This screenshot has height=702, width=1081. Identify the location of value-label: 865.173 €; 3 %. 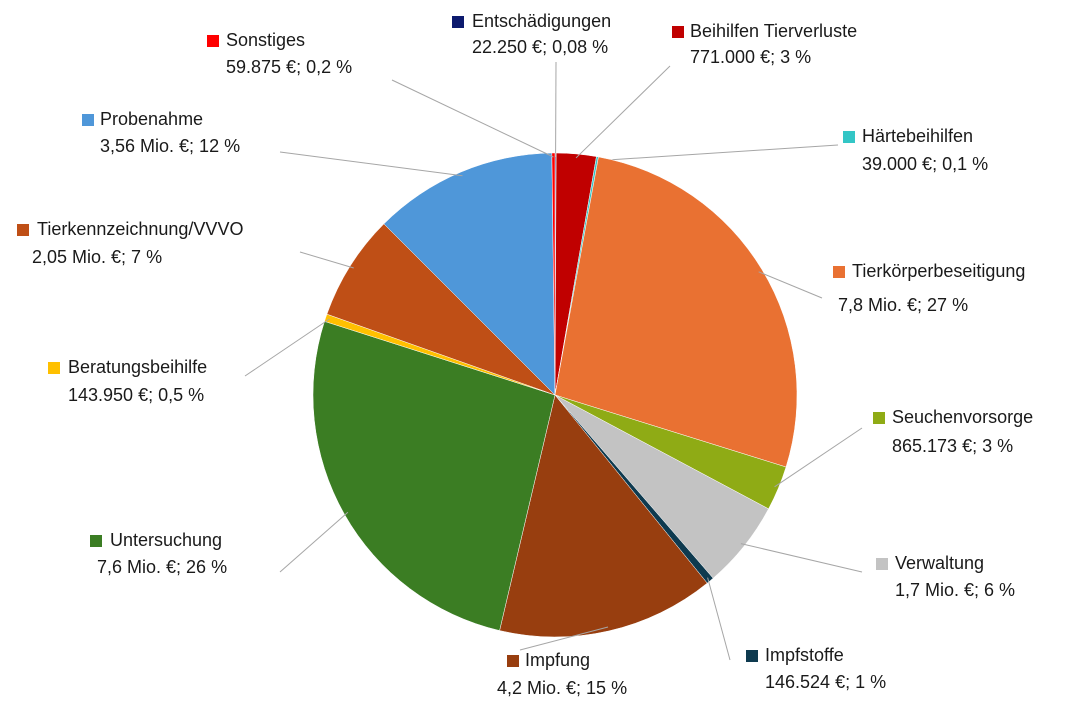
(952, 446).